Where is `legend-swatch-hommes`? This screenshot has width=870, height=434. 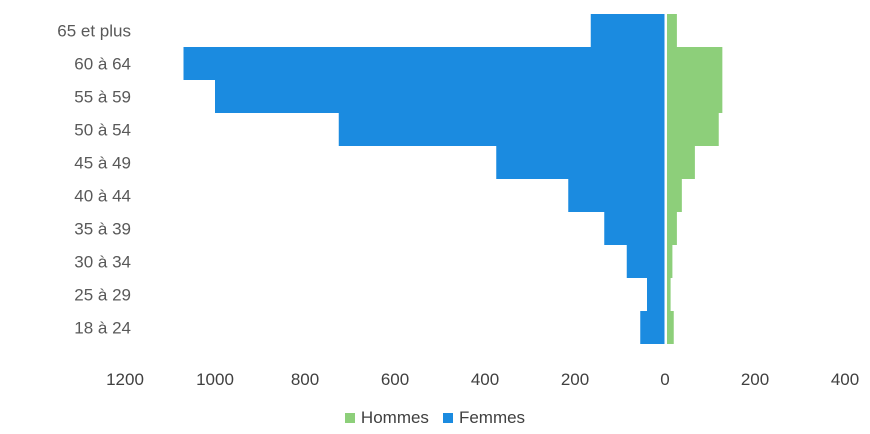
legend-swatch-hommes is located at coordinates (349, 418).